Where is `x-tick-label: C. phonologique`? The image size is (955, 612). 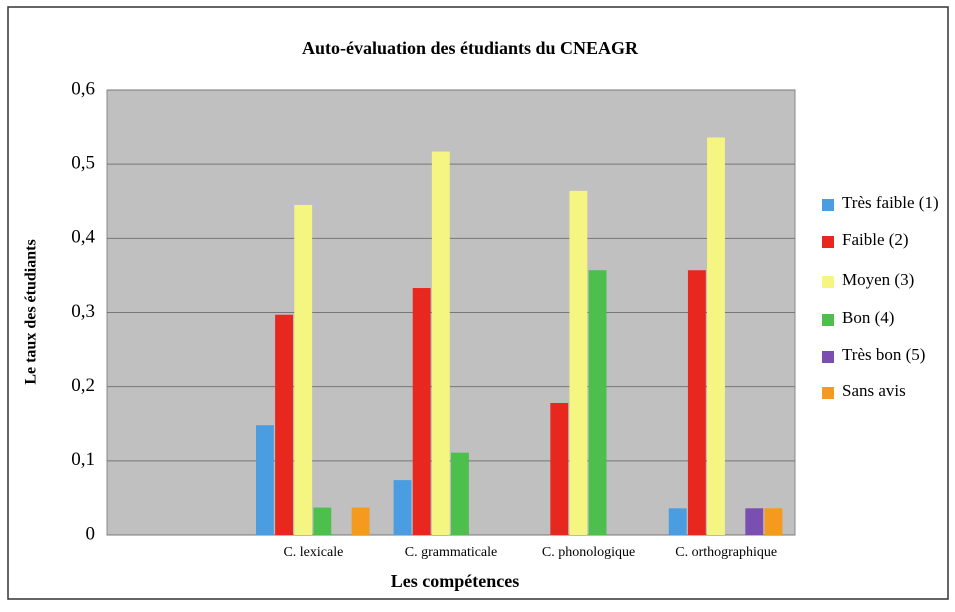 x-tick-label: C. phonologique is located at coordinates (588, 552).